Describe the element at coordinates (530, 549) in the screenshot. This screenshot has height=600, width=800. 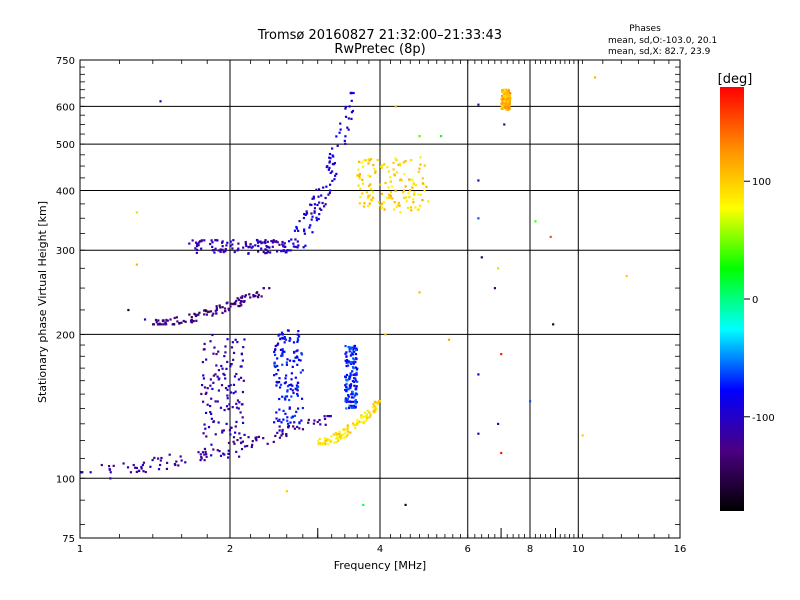
I see `x-tick-label: 8` at that location.